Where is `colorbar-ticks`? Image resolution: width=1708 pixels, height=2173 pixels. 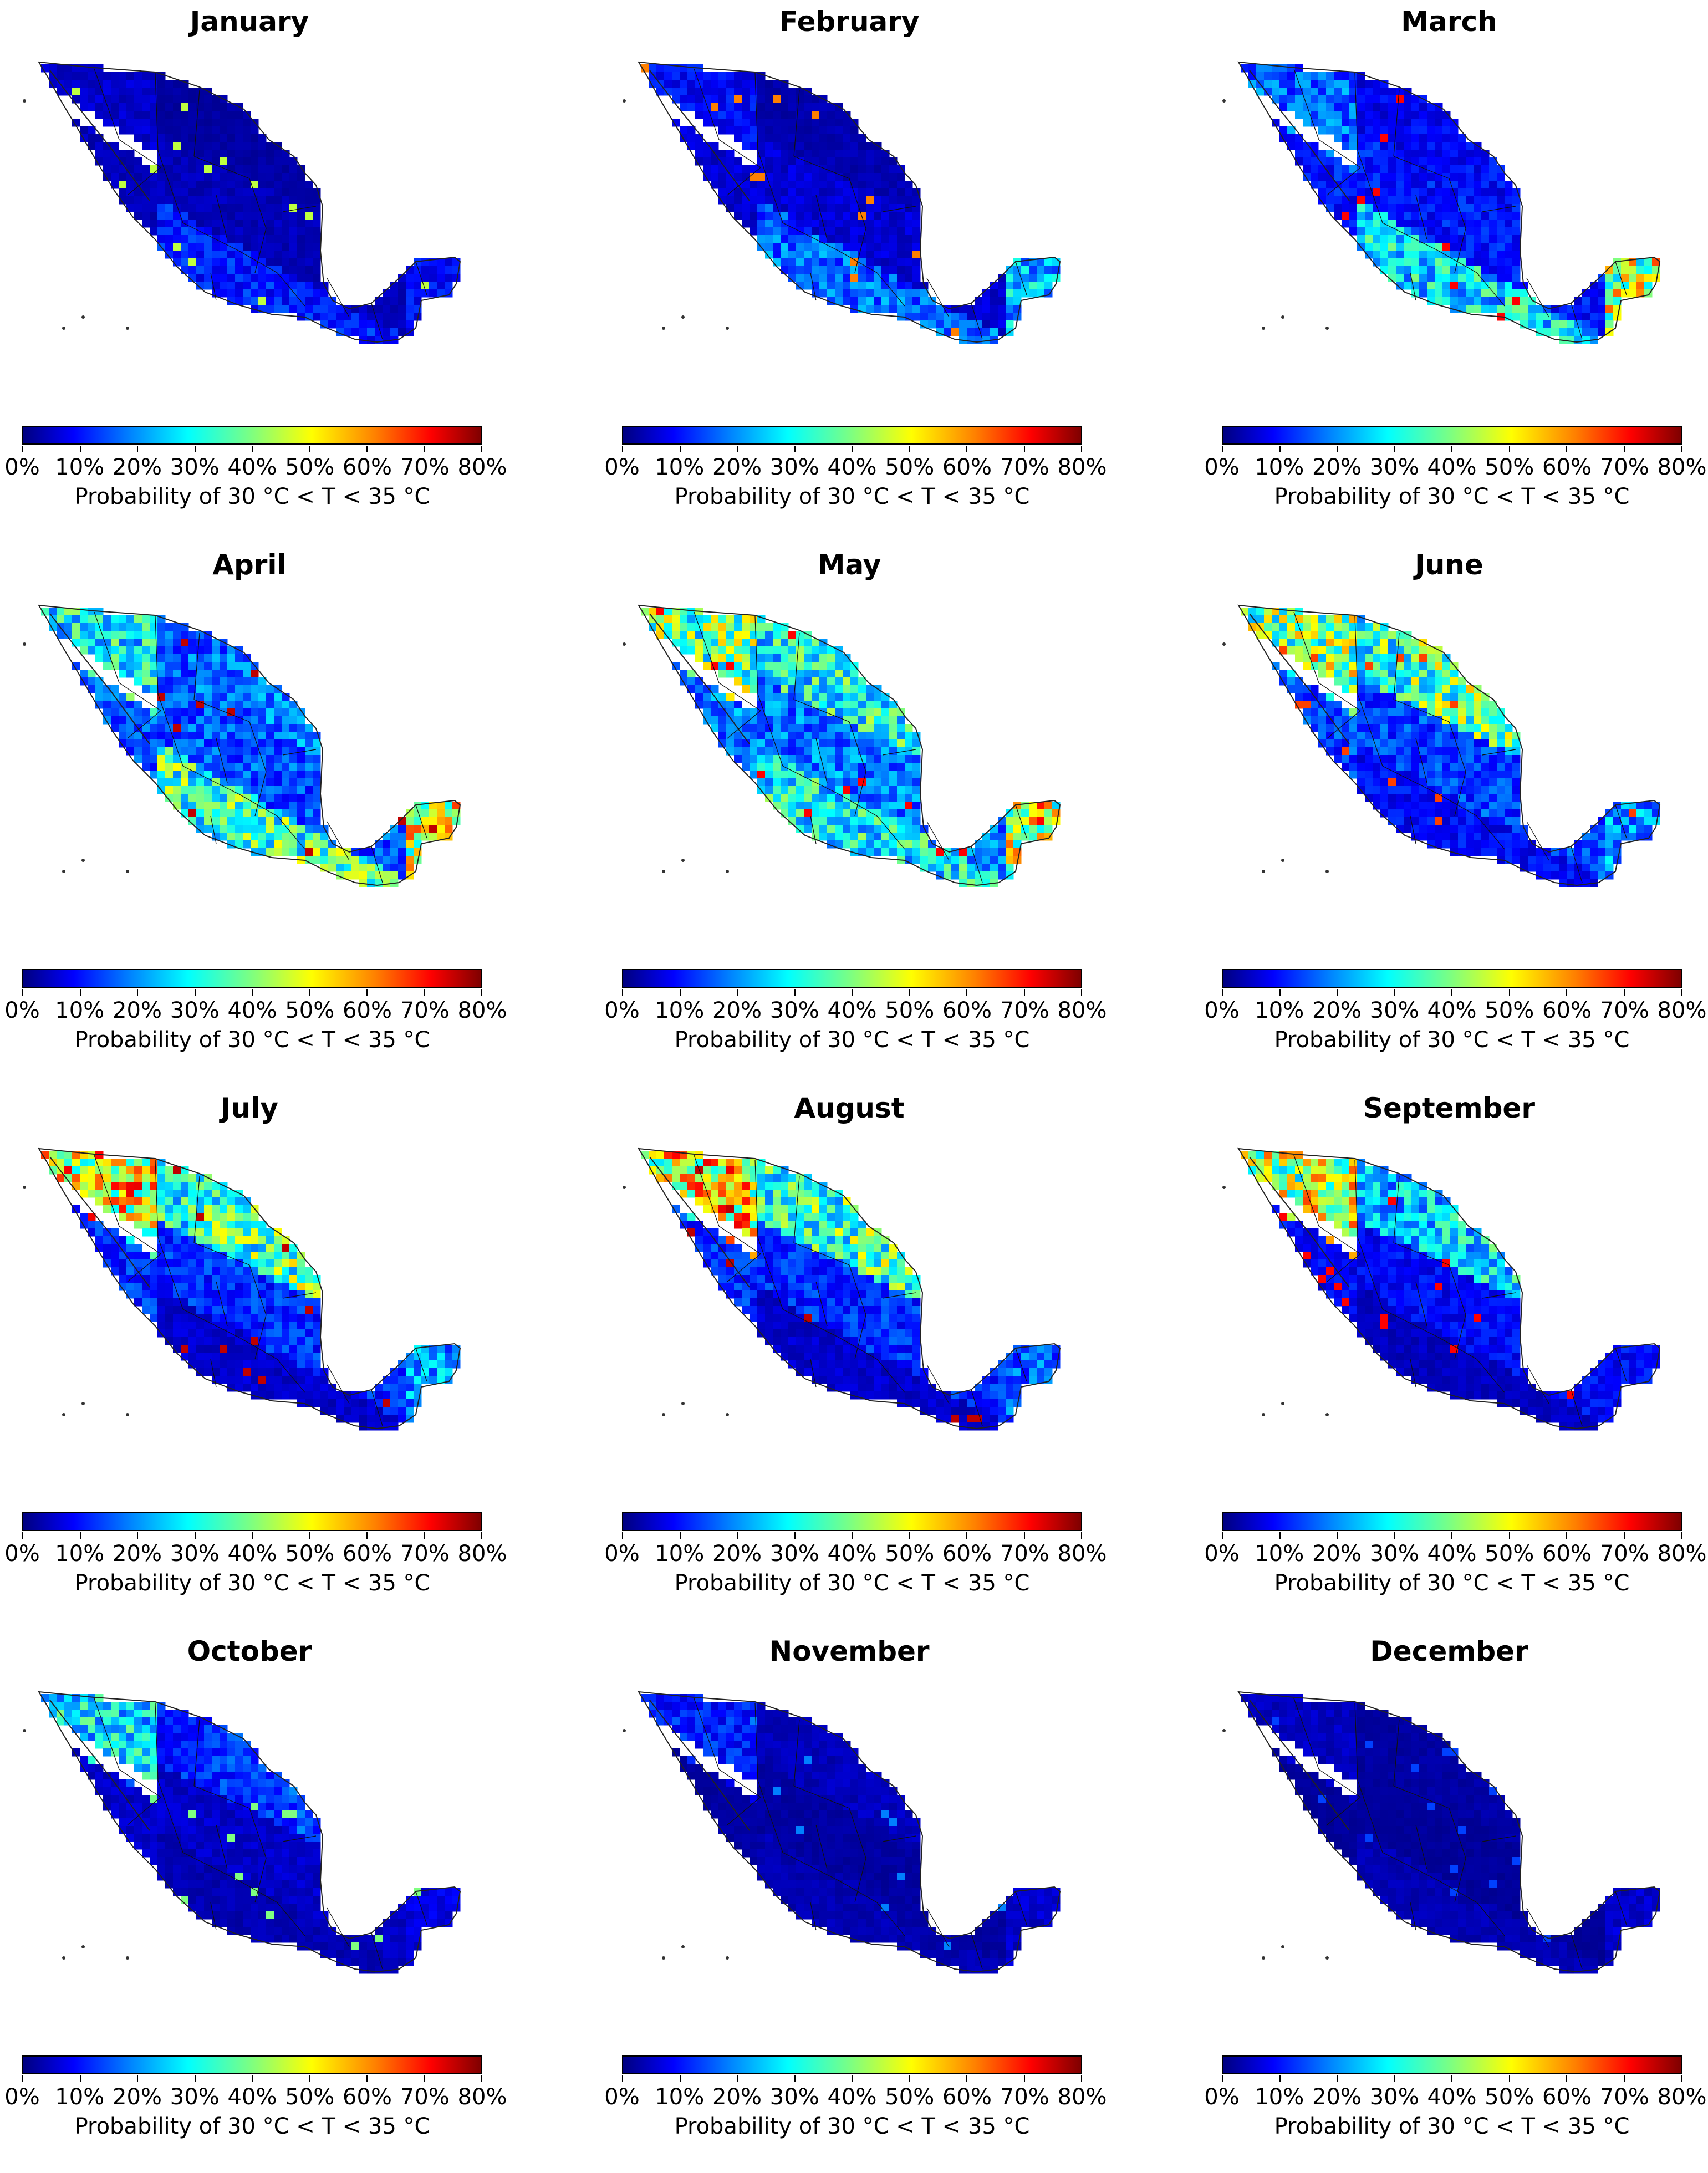 colorbar-ticks is located at coordinates (1452, 993).